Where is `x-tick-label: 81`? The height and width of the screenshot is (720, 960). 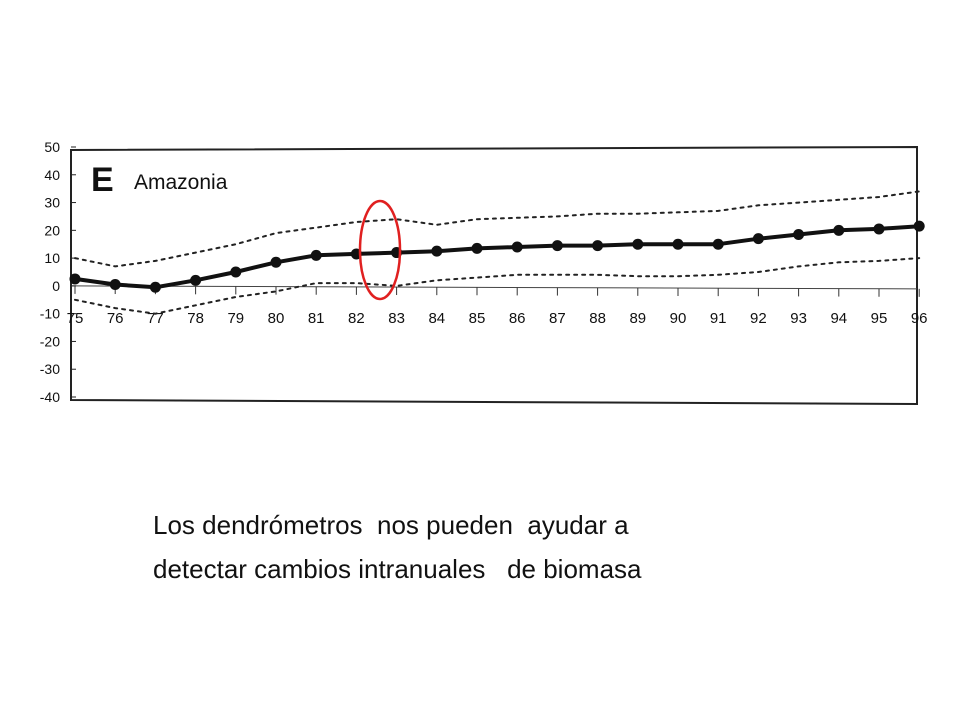 x-tick-label: 81 is located at coordinates (316, 318).